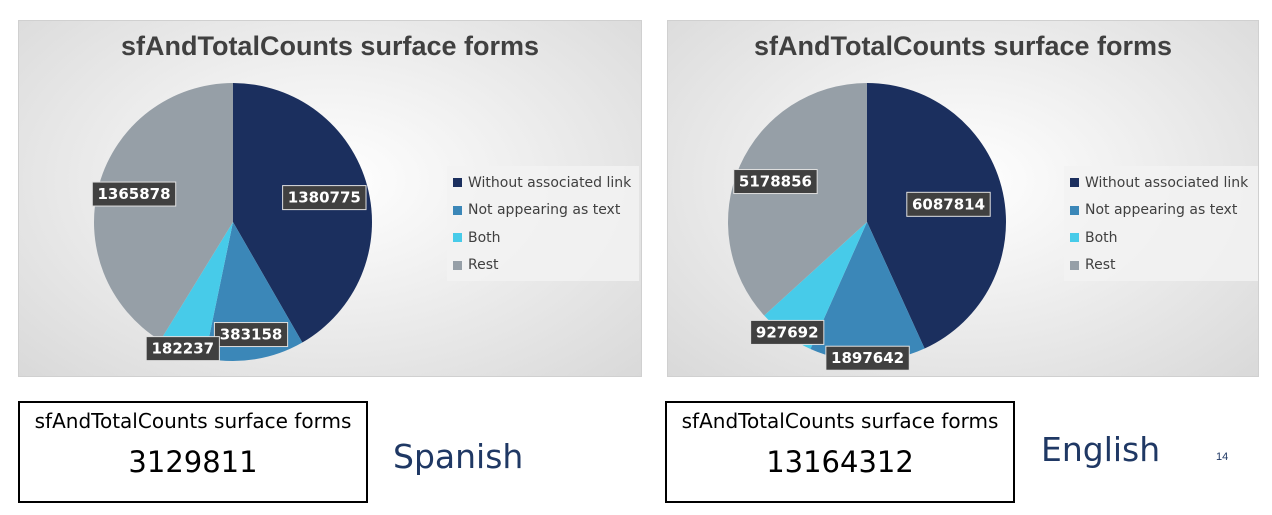 Image resolution: width=1272 pixels, height=515 pixels. I want to click on data-label-text: 182237, so click(182, 349).